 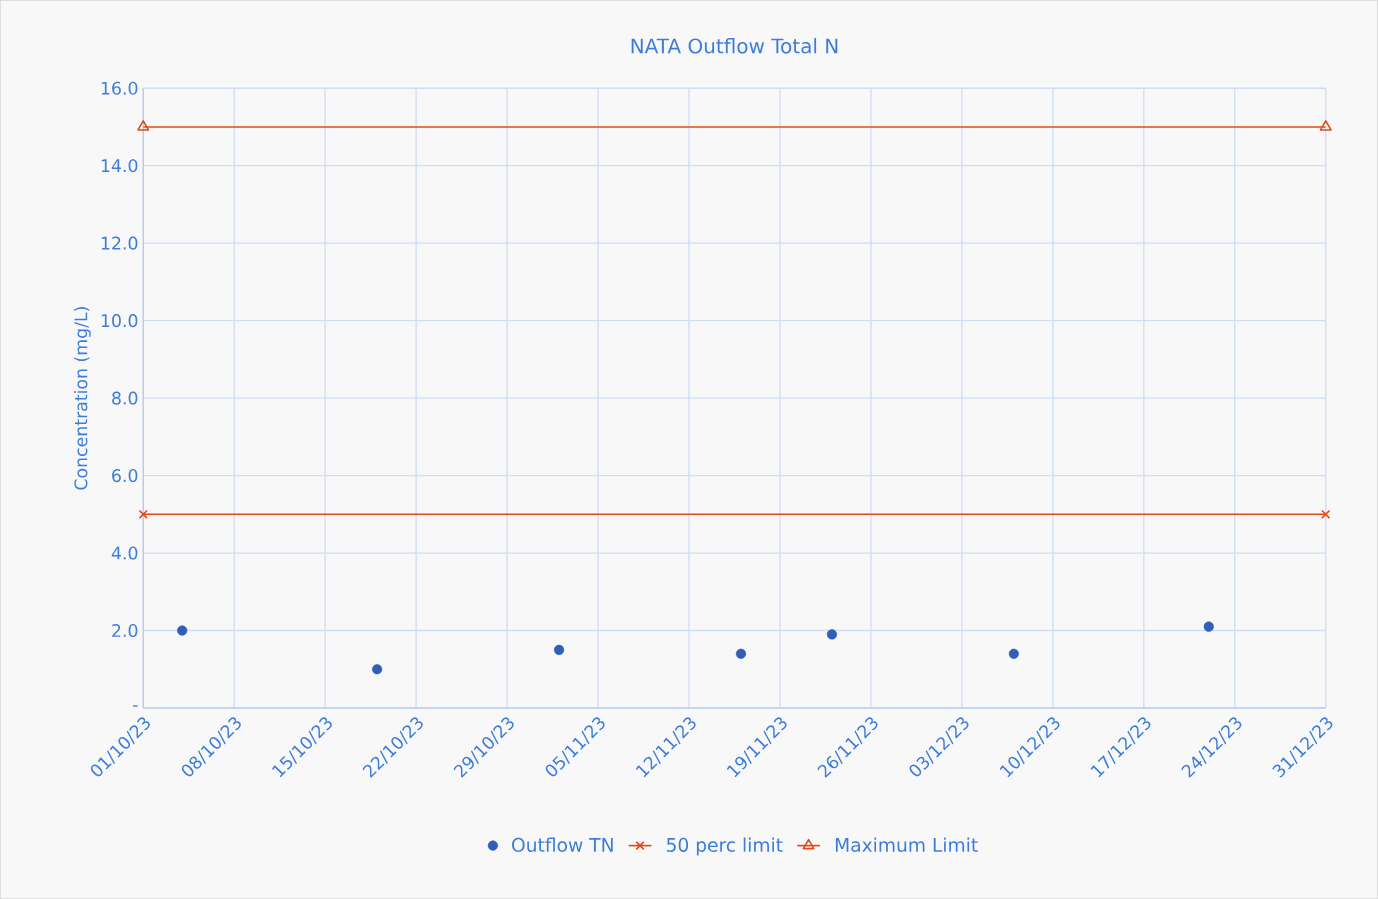 What do you see at coordinates (135, 706) in the screenshot?
I see `y-tick-label: -` at bounding box center [135, 706].